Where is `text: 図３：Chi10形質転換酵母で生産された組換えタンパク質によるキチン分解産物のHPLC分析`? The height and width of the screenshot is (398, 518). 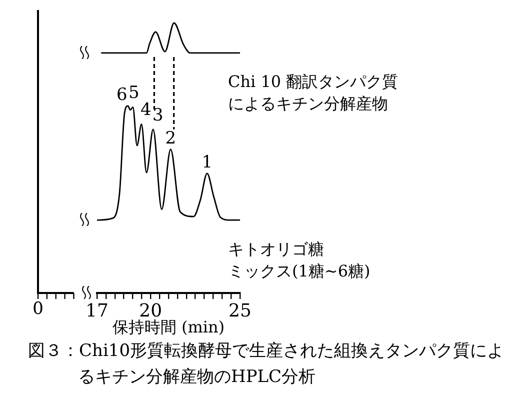 text: 図３：Chi10形質転換酵母で生産された組換えタンパク質によるキチン分解産物のHPLC分析 is located at coordinates (267, 364).